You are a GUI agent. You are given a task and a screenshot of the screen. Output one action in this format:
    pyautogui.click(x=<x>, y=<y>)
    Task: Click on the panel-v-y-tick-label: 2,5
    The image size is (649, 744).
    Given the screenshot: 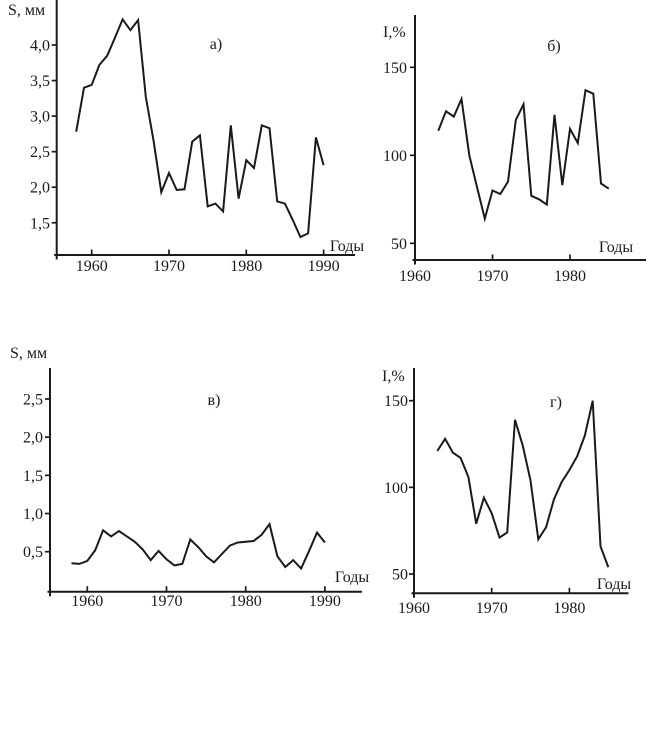 What is the action you would take?
    pyautogui.click(x=33, y=400)
    